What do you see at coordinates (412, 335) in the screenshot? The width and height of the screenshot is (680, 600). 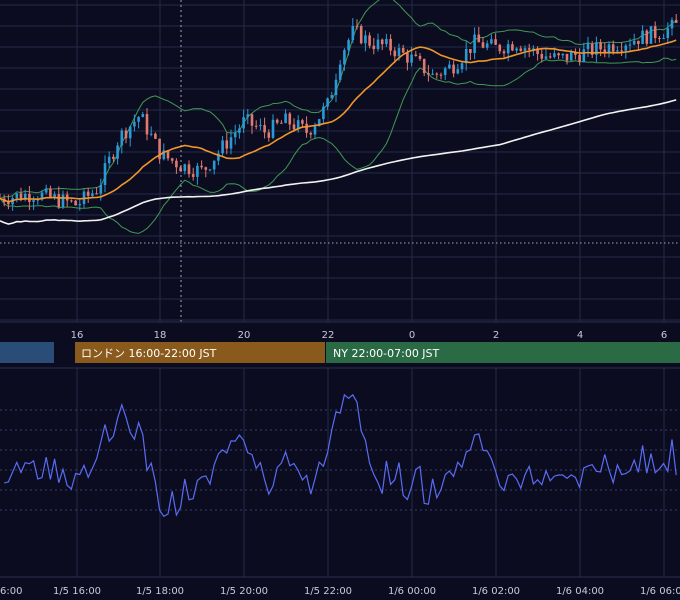 I see `top-tick-label: 0` at bounding box center [412, 335].